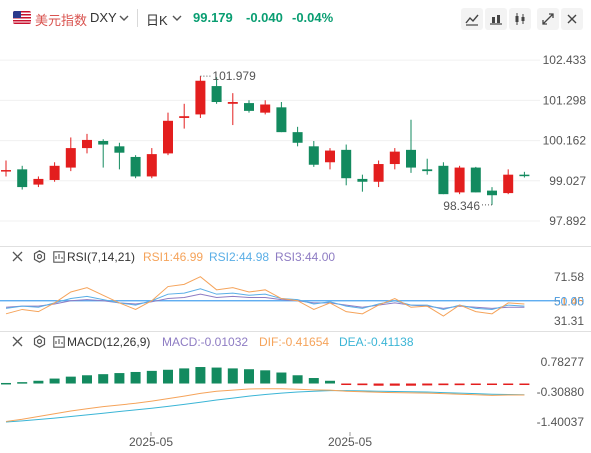 The image size is (591, 453). Describe the element at coordinates (103, 17) in the screenshot. I see `symbol-selector: DXY` at that location.